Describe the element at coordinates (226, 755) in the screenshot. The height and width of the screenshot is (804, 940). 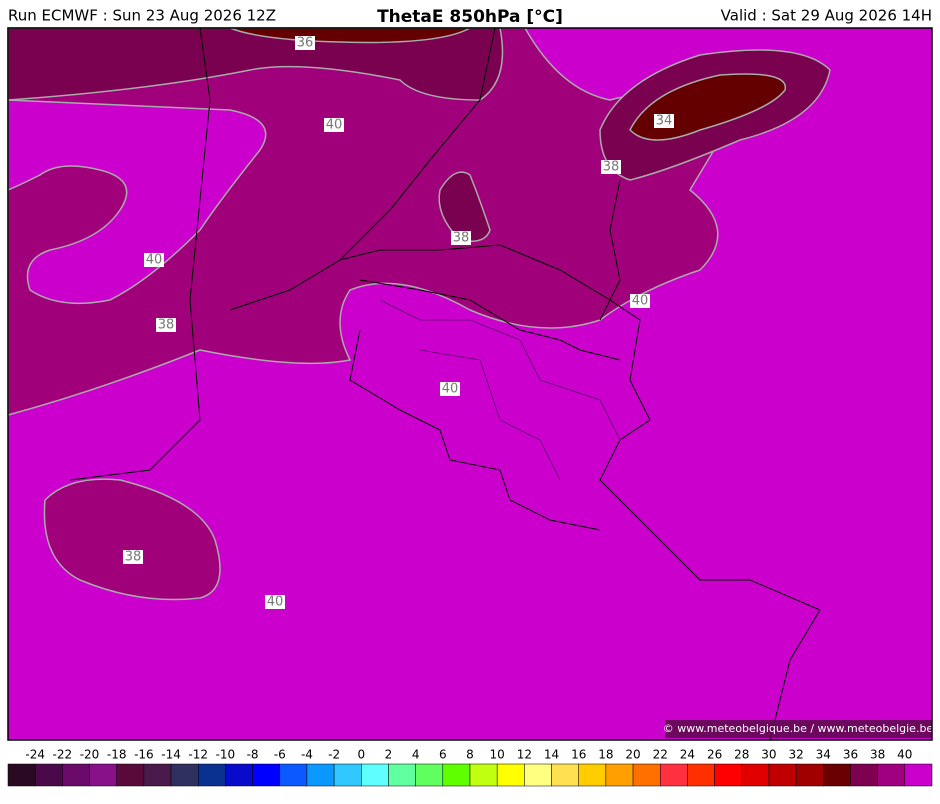
I see `colorbar-tick-label: -10` at that location.